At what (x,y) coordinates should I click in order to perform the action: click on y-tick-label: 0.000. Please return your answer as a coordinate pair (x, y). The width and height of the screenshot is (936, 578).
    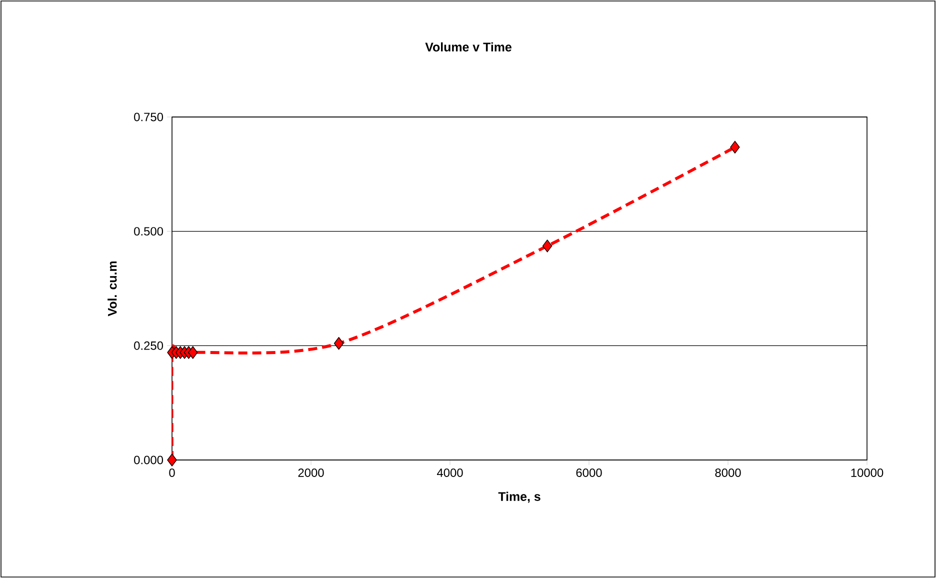
    Looking at the image, I should click on (149, 460).